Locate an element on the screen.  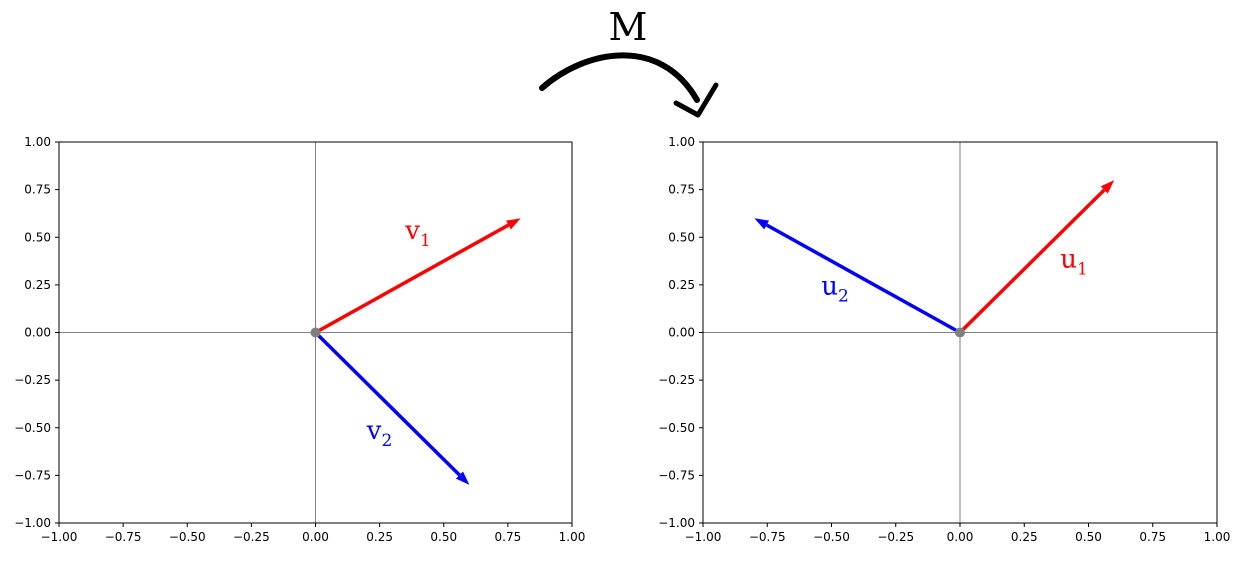
vector-u2-subscript: 2 is located at coordinates (843, 296).